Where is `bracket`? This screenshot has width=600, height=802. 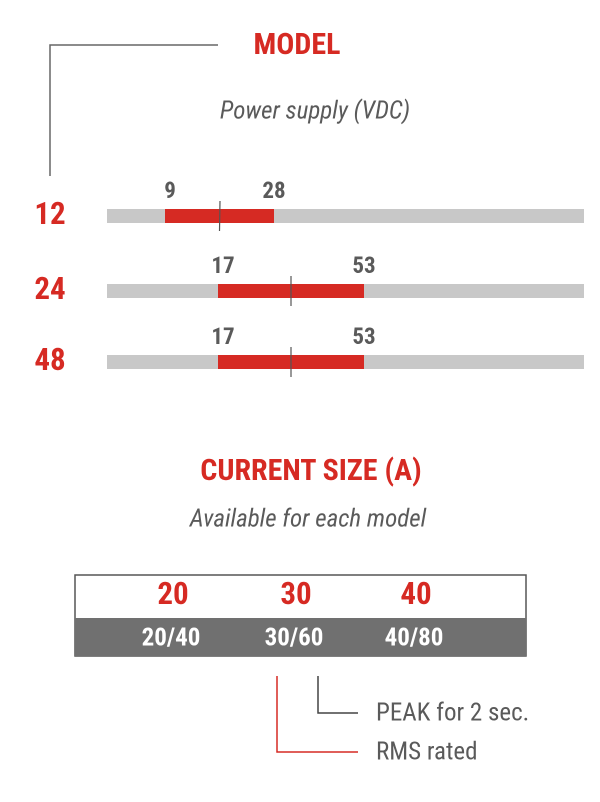 bracket is located at coordinates (133, 110).